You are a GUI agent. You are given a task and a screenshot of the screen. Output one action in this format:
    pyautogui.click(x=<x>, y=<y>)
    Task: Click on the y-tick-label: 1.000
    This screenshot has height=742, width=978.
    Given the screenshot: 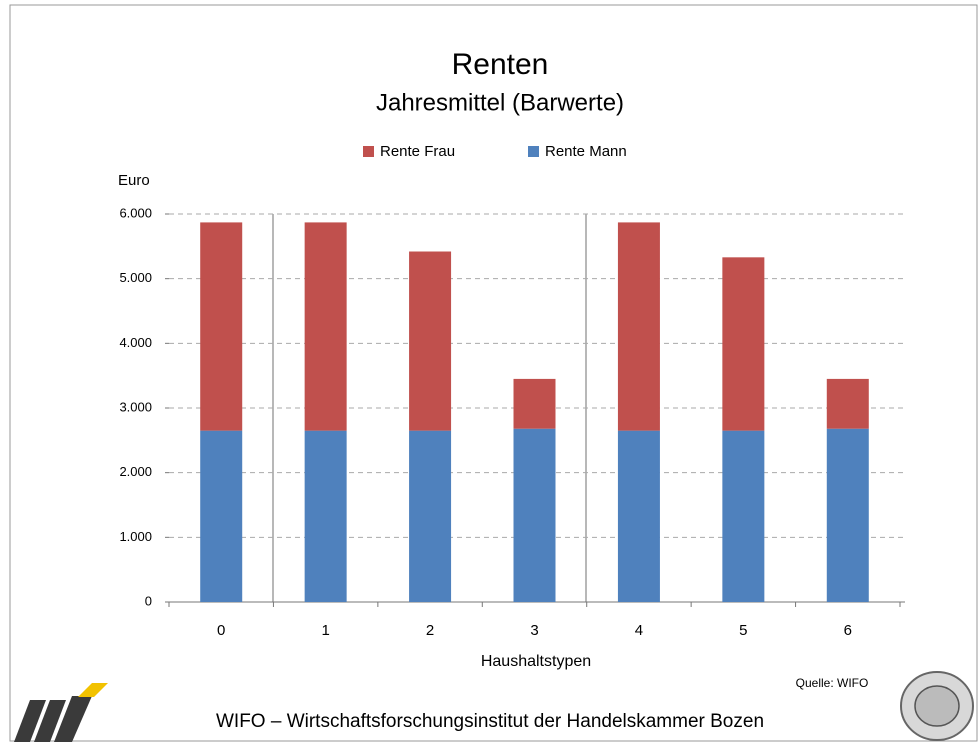 What is the action you would take?
    pyautogui.click(x=135, y=536)
    